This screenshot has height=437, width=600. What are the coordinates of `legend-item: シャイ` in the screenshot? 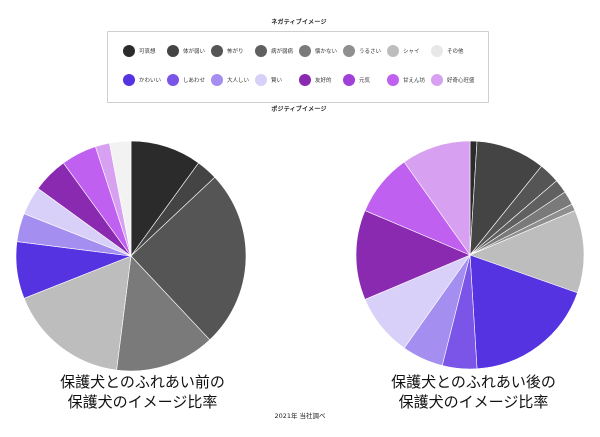 It's located at (403, 51).